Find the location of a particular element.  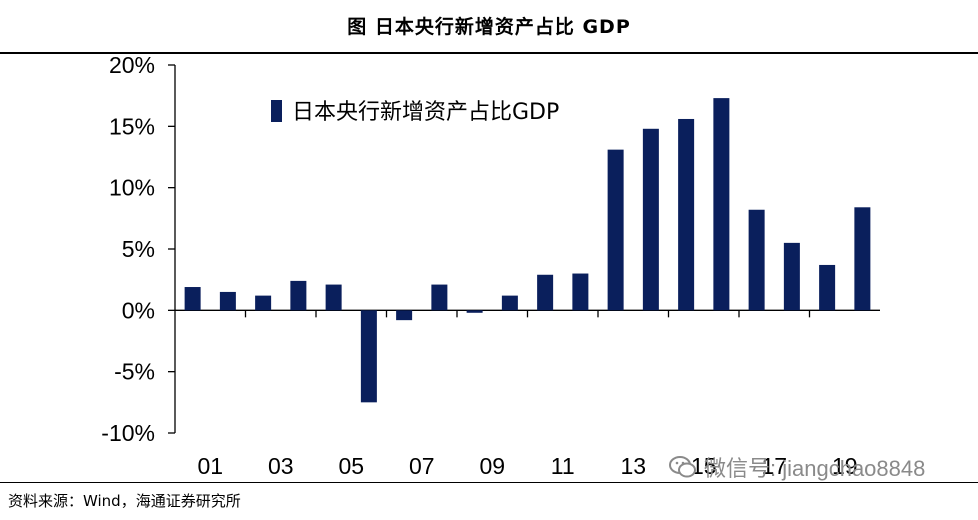

x-tick-label: 07 is located at coordinates (422, 466).